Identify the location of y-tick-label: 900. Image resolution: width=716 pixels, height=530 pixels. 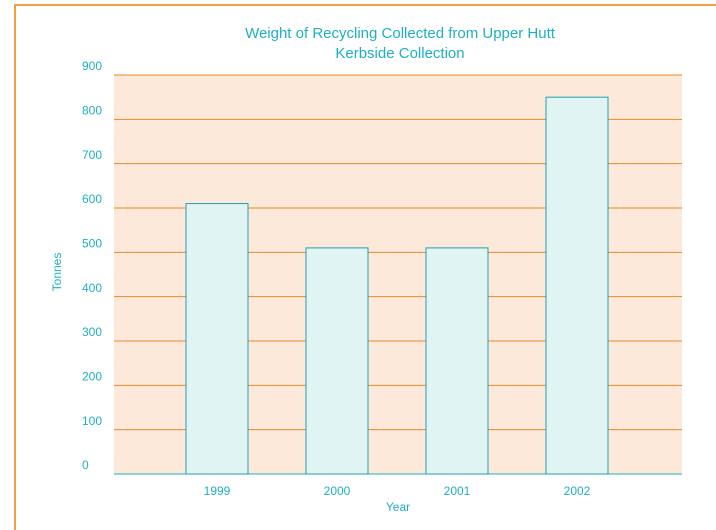
(92, 66).